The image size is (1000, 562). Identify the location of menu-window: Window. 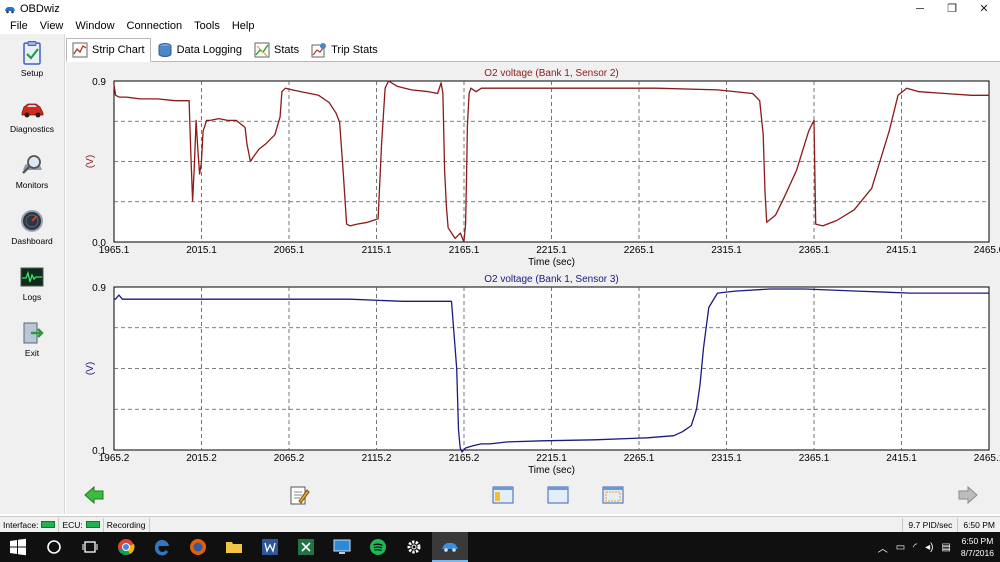
(95, 25).